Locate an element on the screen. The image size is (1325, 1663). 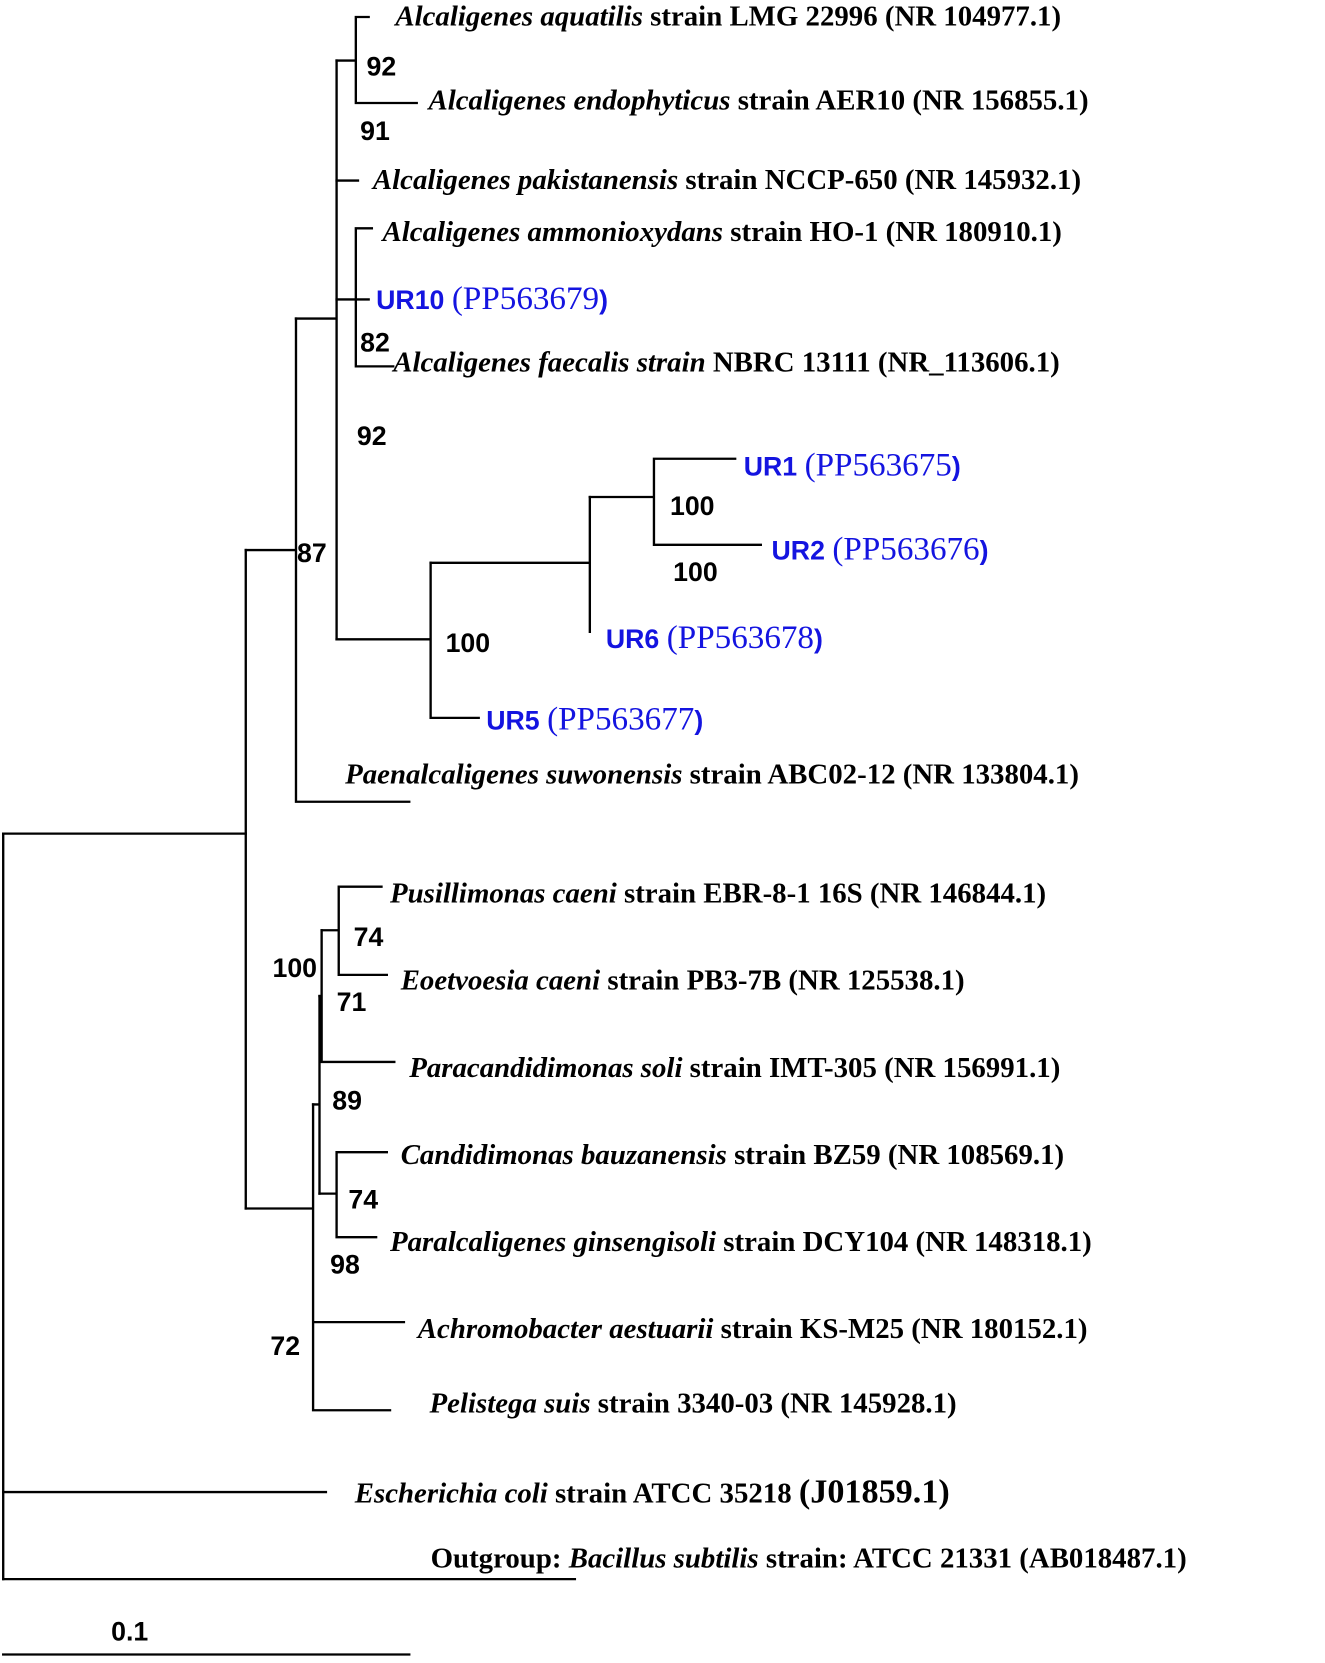
isolate-label: UR6 (PP563678) is located at coordinates (714, 638).